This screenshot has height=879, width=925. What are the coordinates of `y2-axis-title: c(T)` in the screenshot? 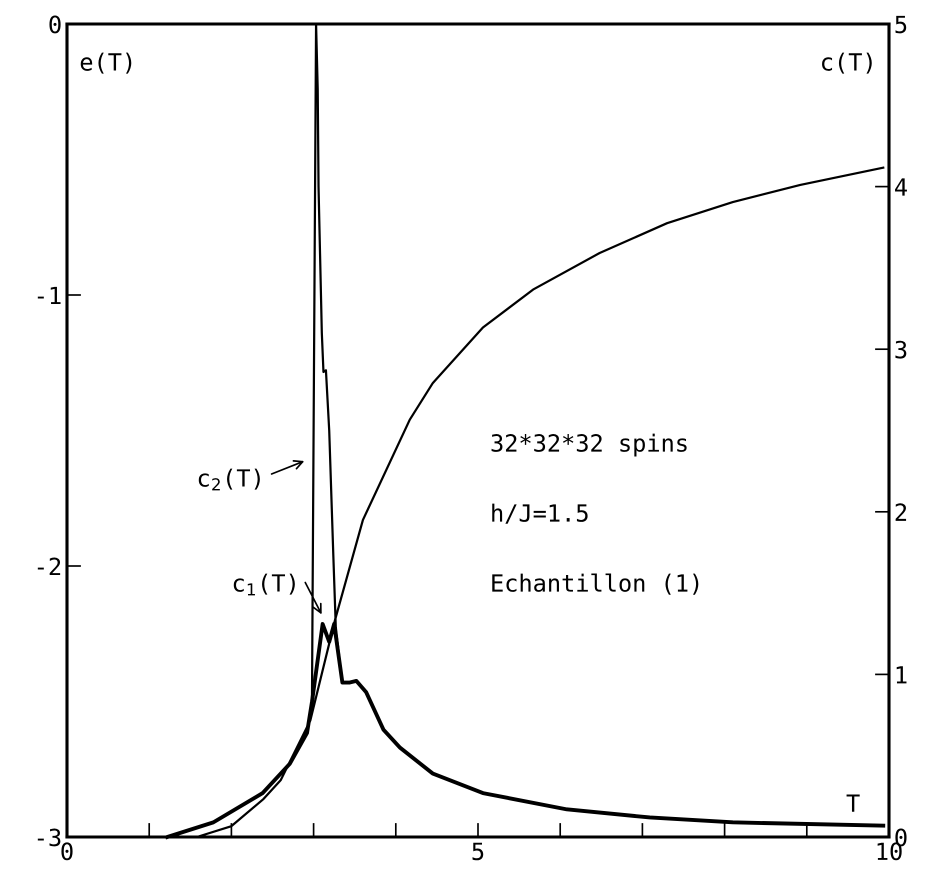 It's located at (847, 63).